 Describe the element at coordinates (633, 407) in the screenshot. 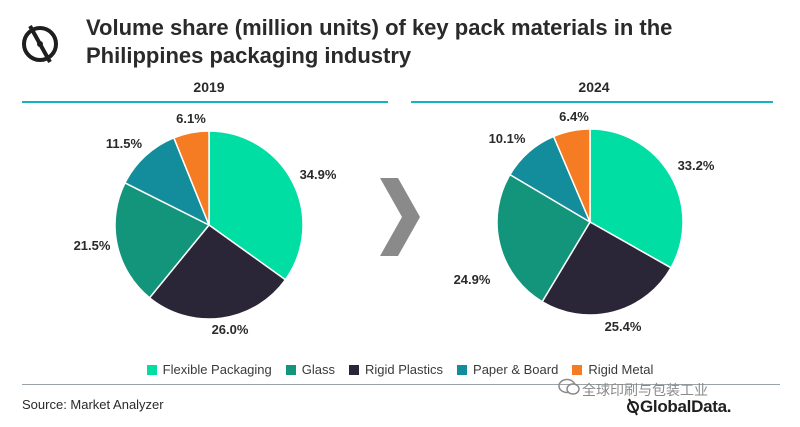

I see `globaldata-brand-icon` at that location.